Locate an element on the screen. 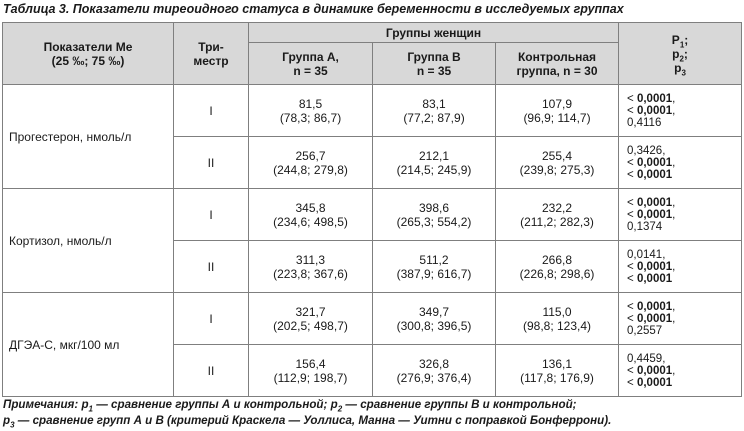  quartile-range: (211,2; 282,3) is located at coordinates (557, 221).